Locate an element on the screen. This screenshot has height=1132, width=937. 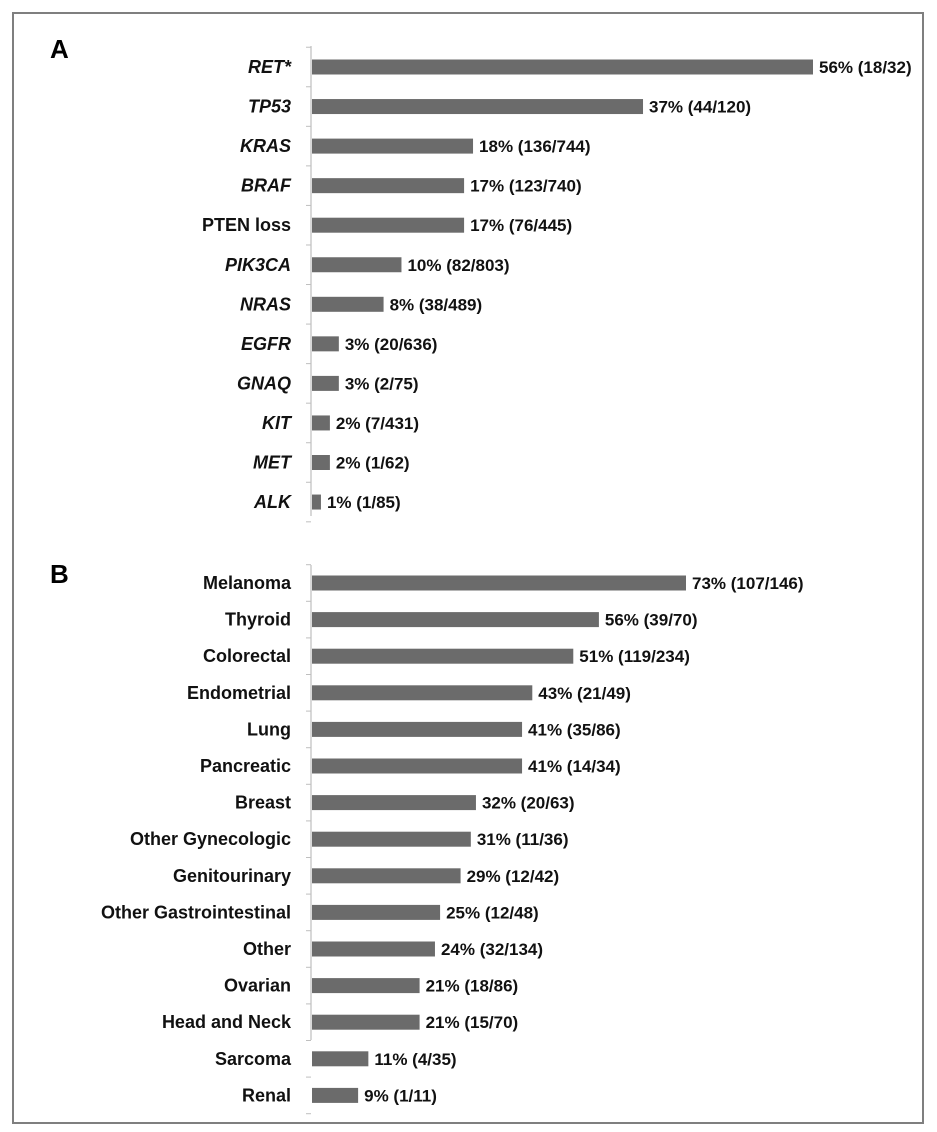
data-label: 41% (35/86) is located at coordinates (574, 729).